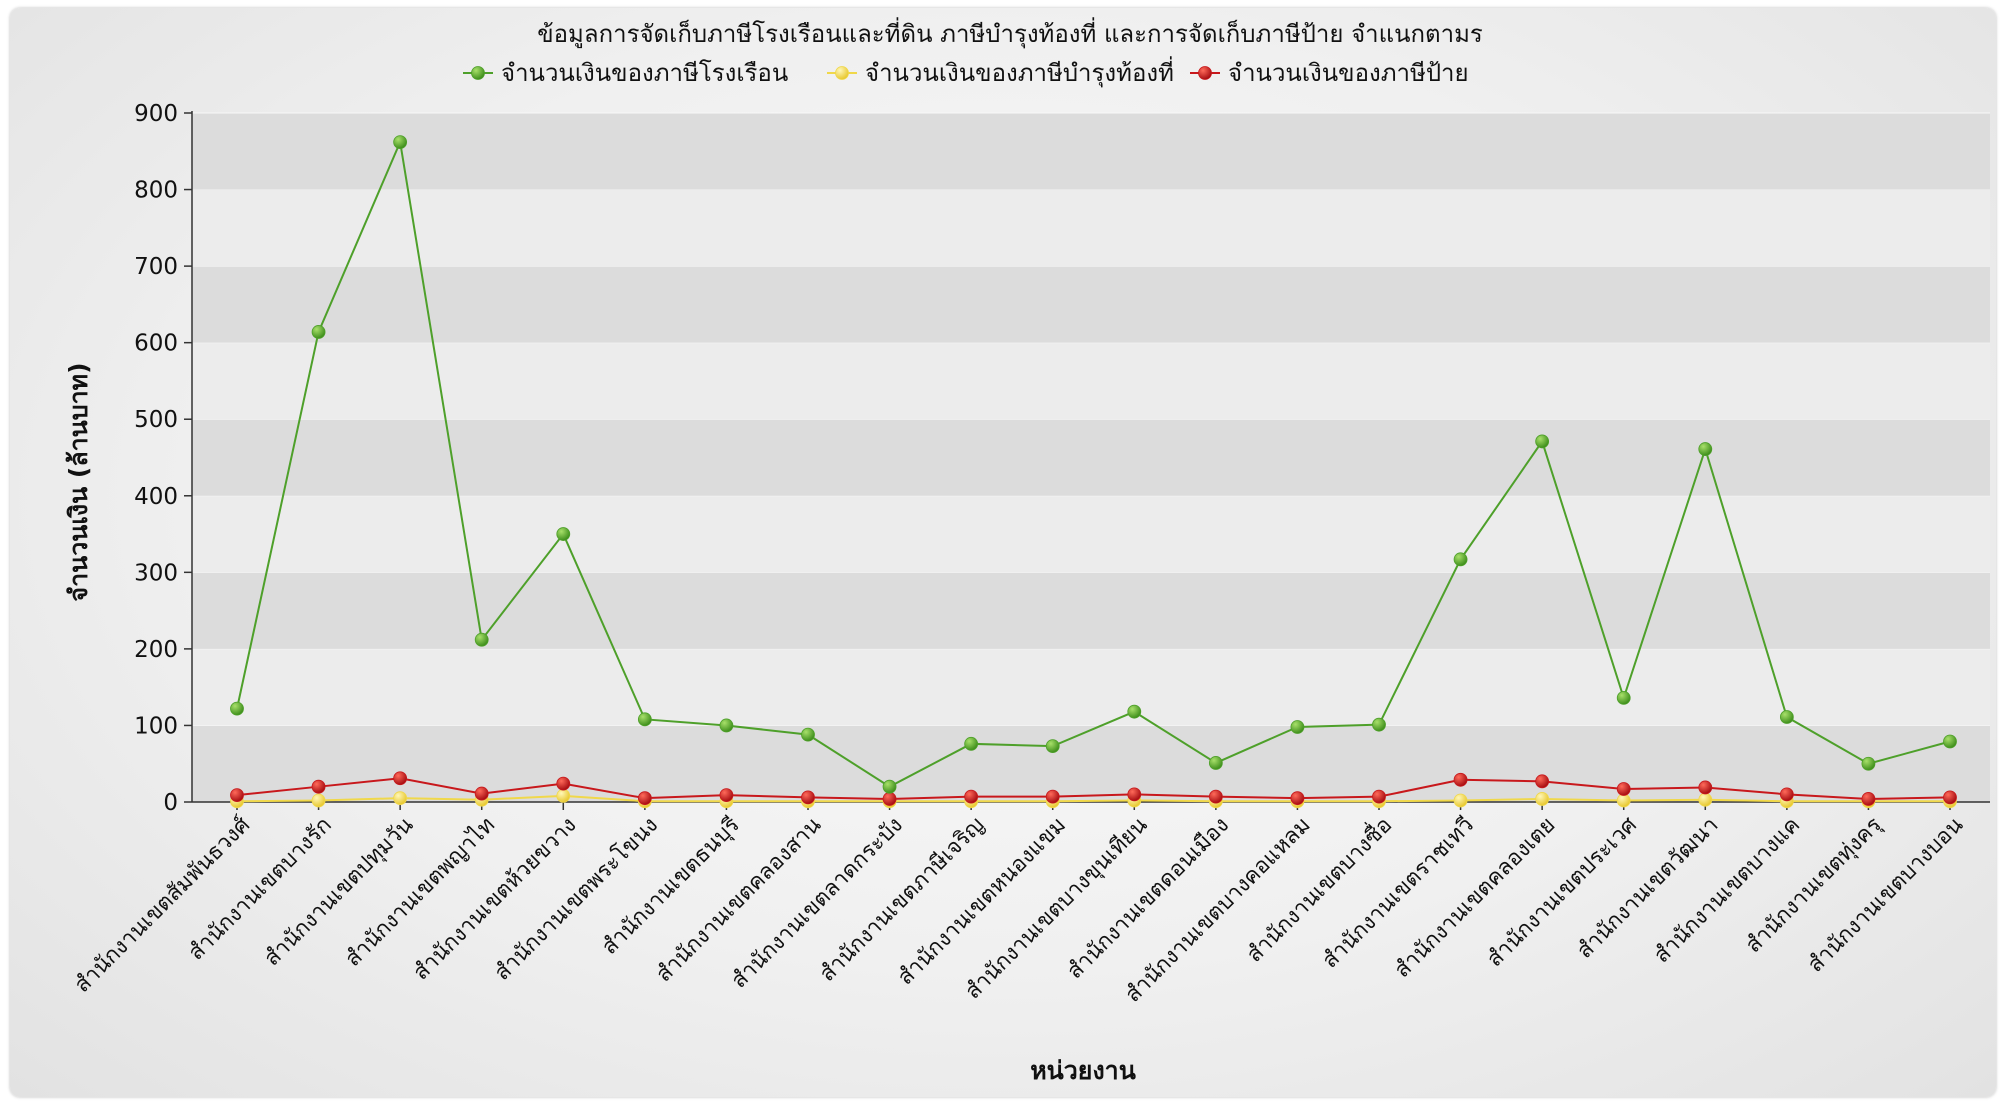  I want to click on x-axis-title: หน่วยงาน, so click(1083, 1070).